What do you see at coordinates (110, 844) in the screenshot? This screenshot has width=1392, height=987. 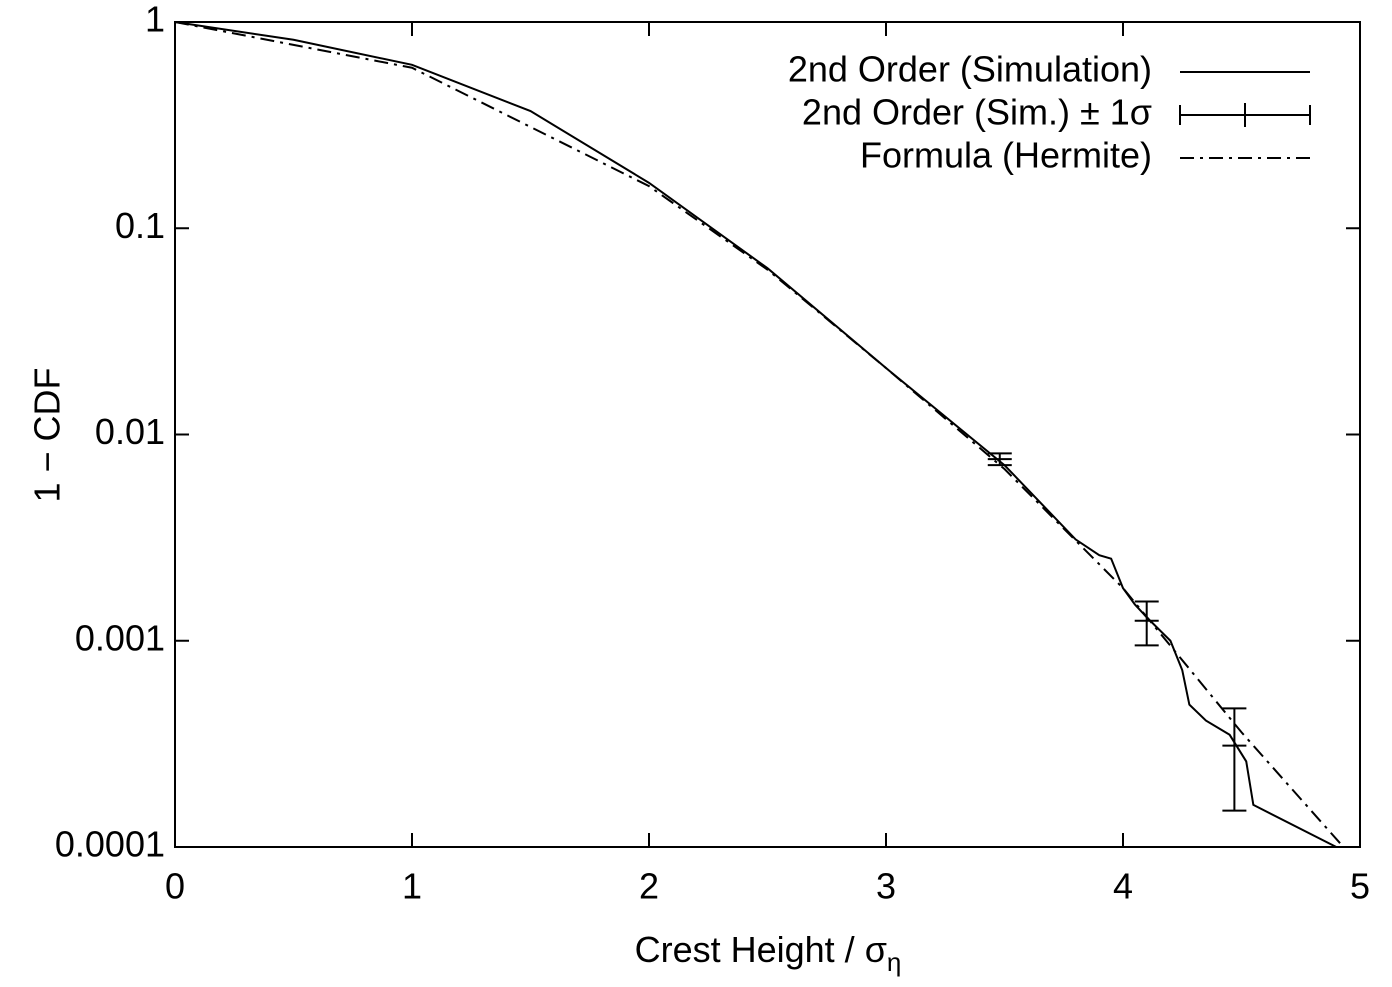 I see `y-tick-label: 0.0001` at bounding box center [110, 844].